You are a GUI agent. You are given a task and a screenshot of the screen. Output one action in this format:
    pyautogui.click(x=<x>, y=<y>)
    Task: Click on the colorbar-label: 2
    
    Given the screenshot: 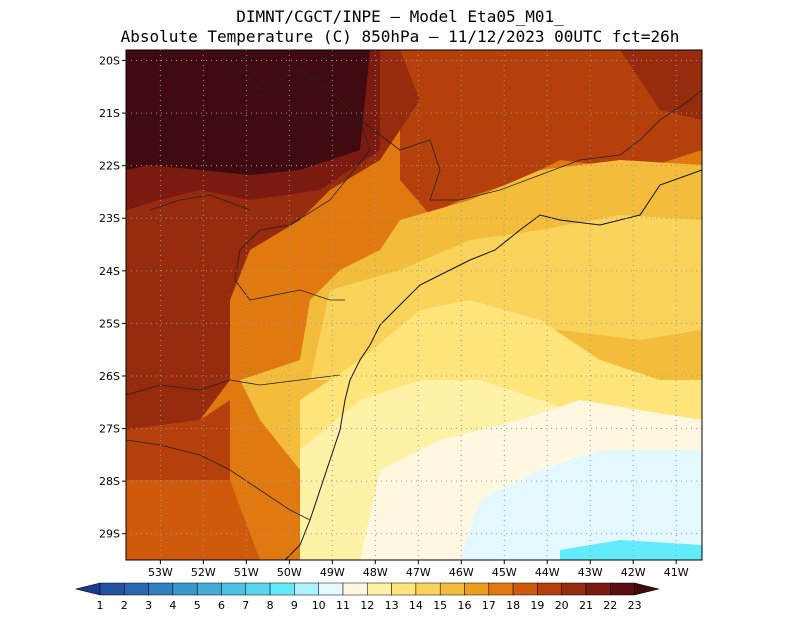 What is the action you would take?
    pyautogui.click(x=124, y=605)
    